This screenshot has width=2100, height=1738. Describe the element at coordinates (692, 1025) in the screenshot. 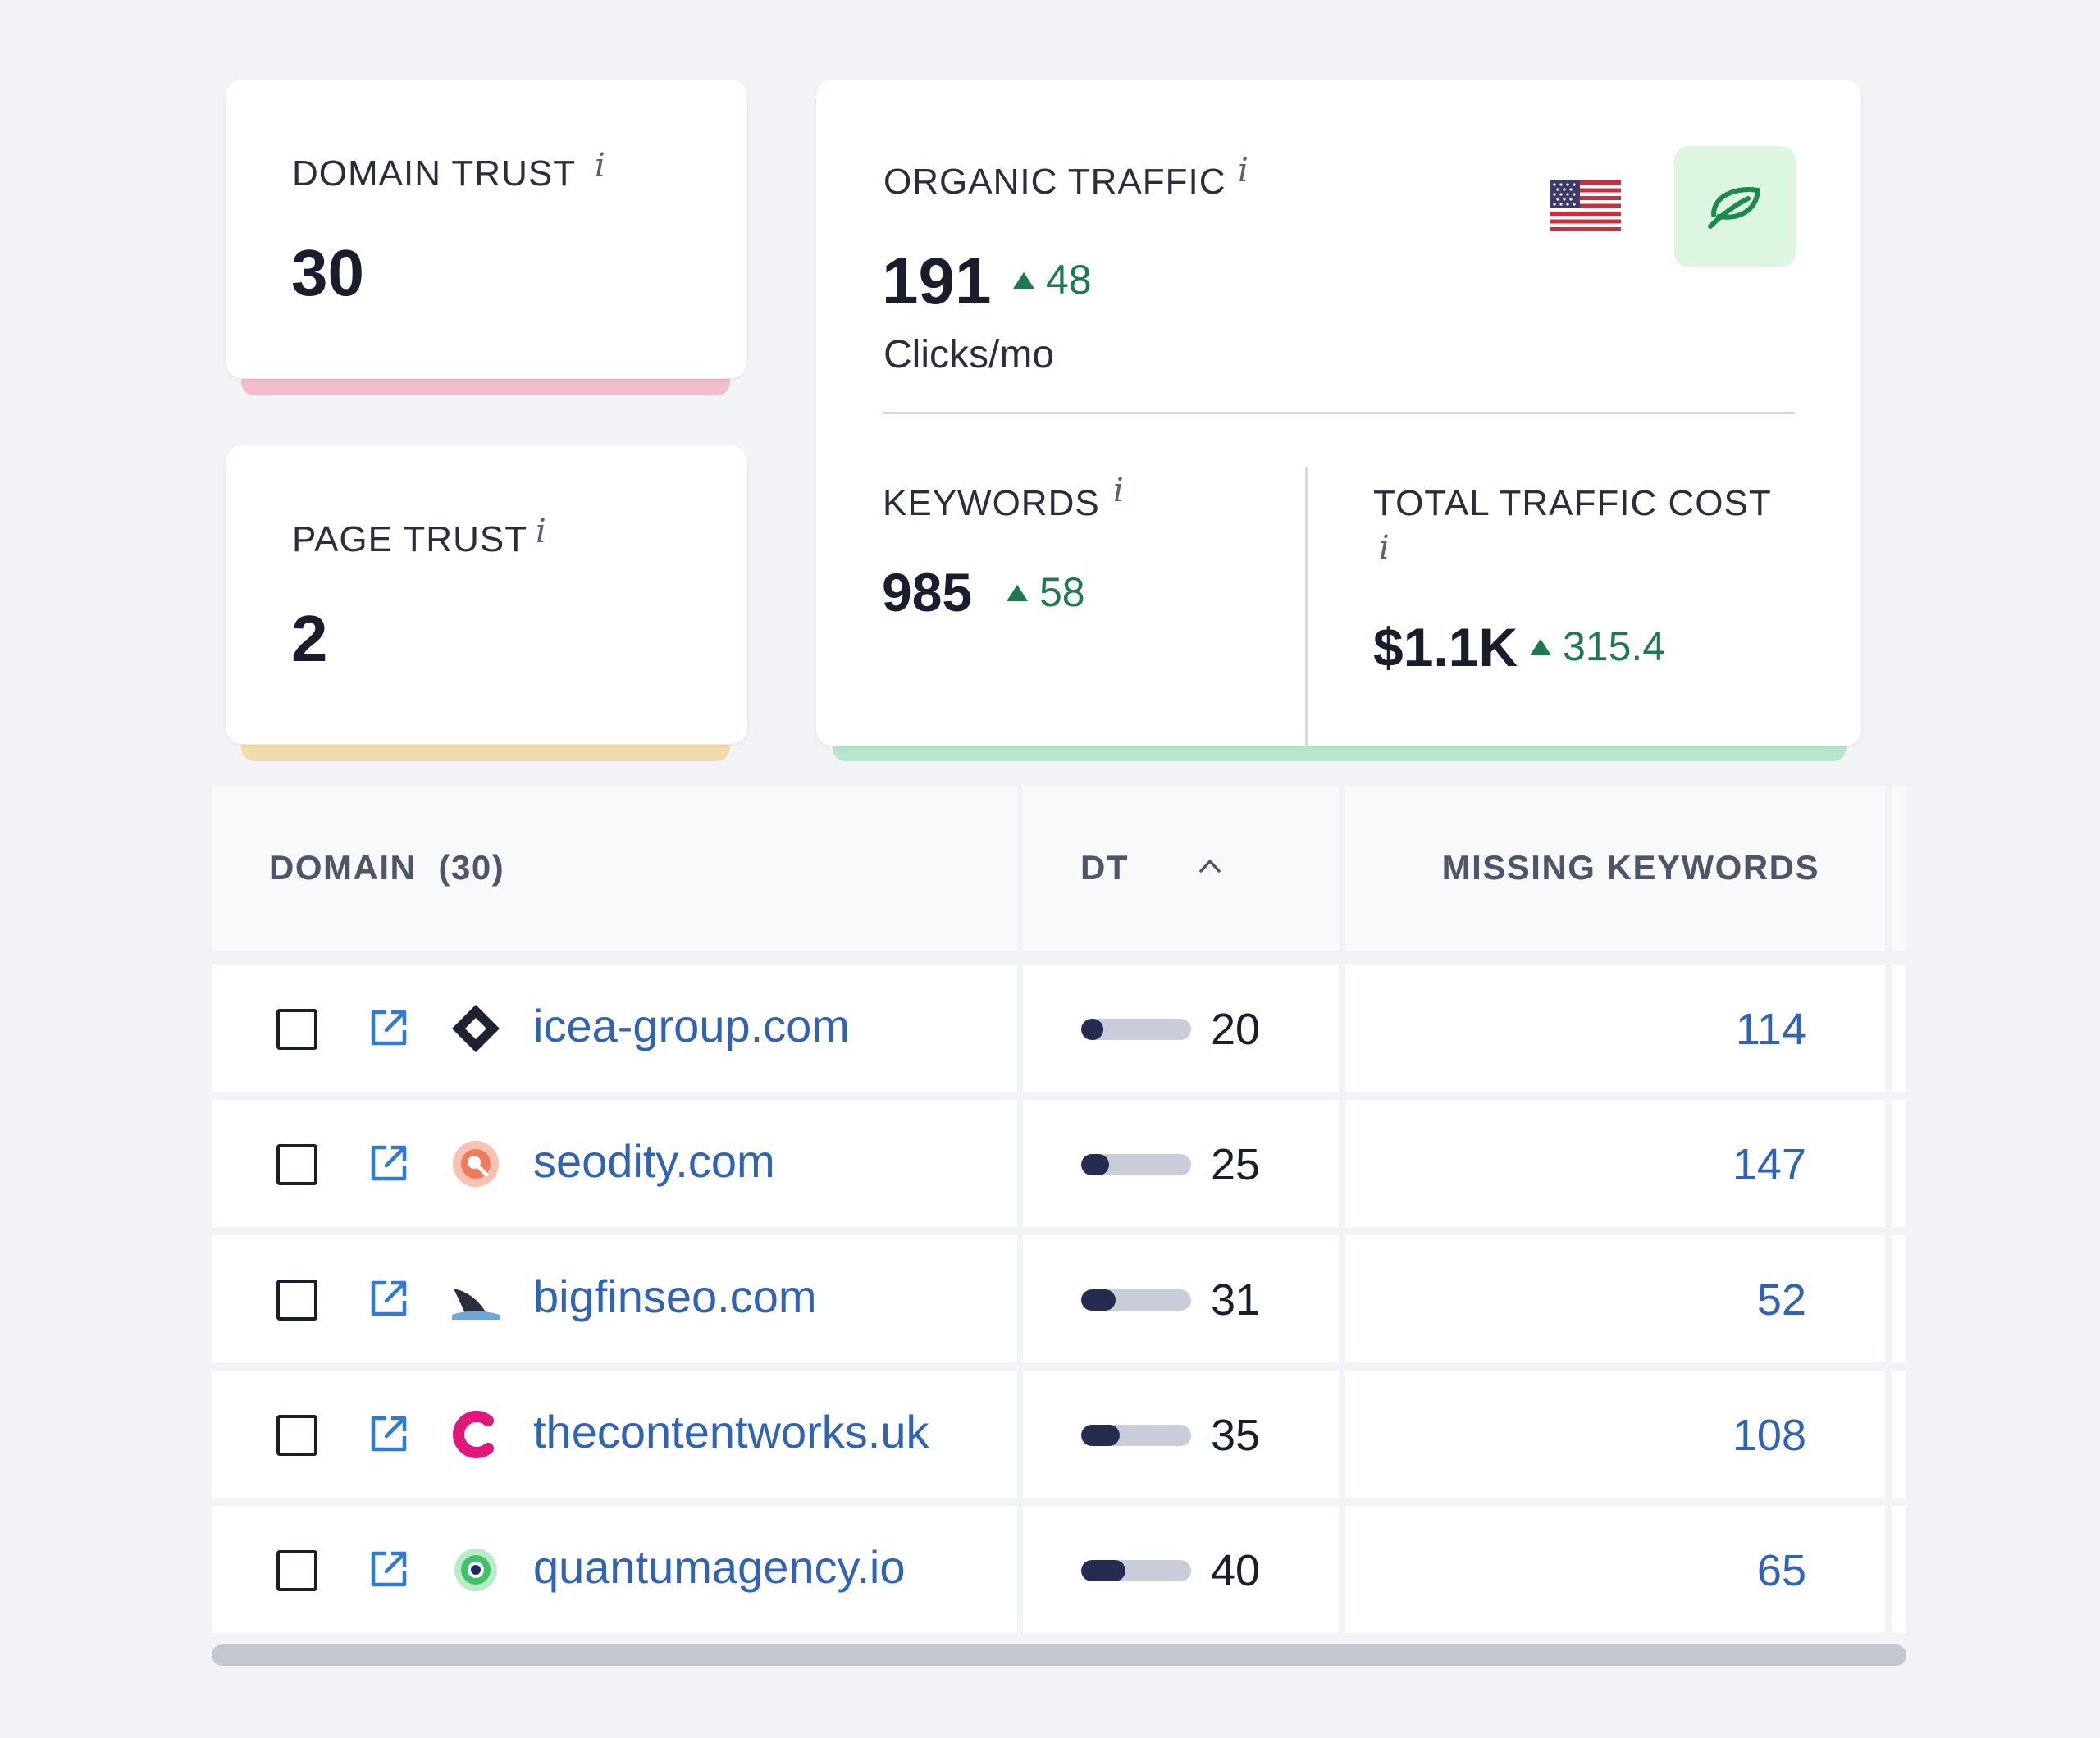

I see `domain-link: icea-group.com` at that location.